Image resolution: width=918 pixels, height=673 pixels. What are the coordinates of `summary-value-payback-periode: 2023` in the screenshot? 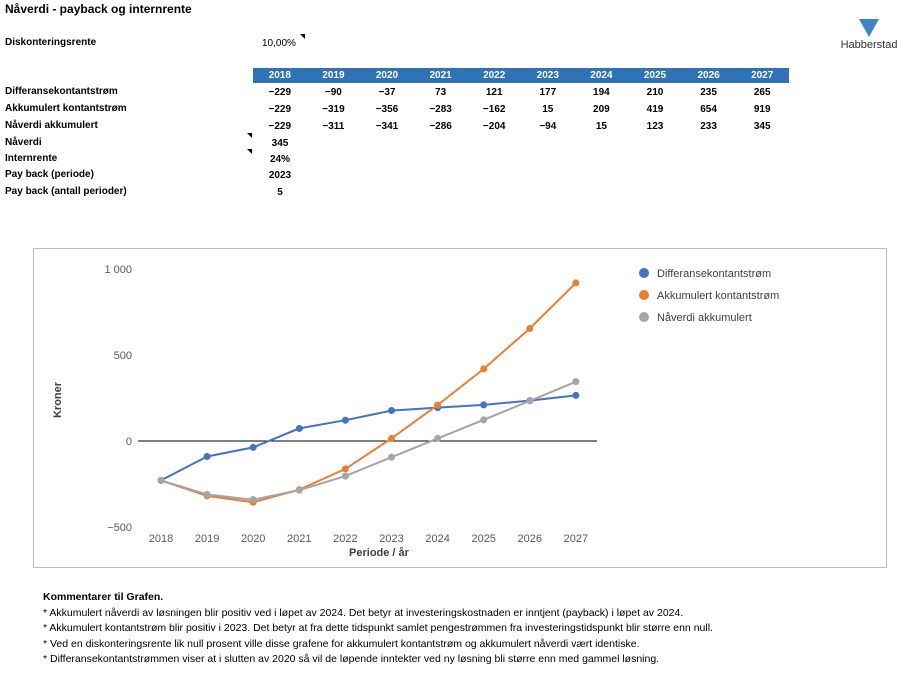 It's located at (280, 175).